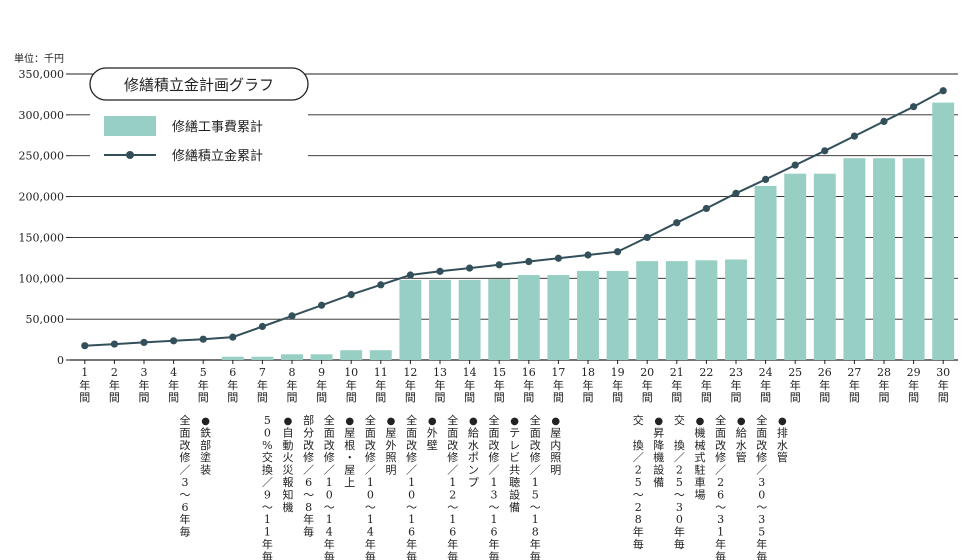  I want to click on unit-label: 単位：千円, so click(39, 58).